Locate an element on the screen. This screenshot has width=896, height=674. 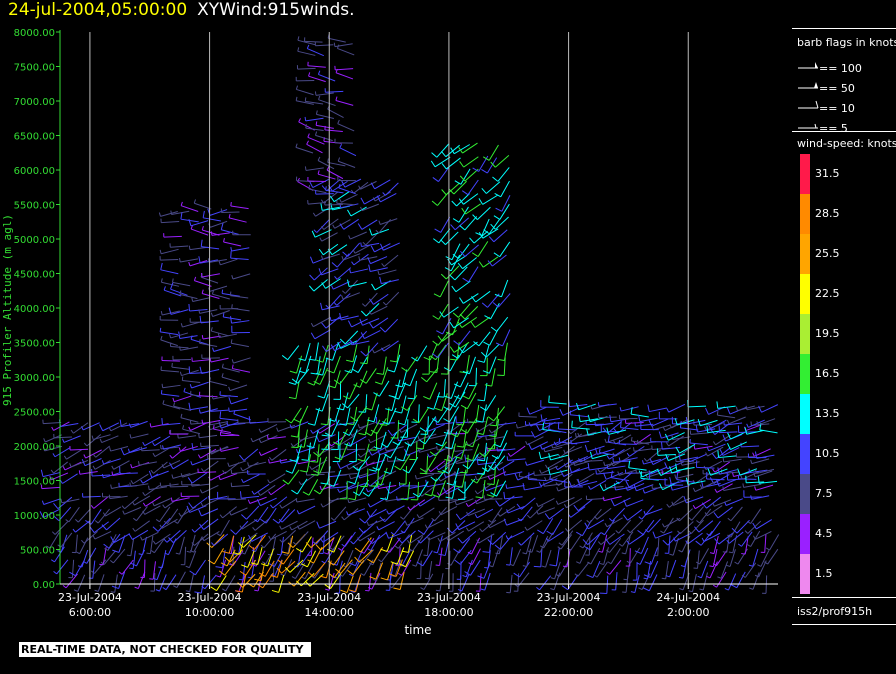
title-date: 24-jul-2004,05:00:00 is located at coordinates (98, 10).